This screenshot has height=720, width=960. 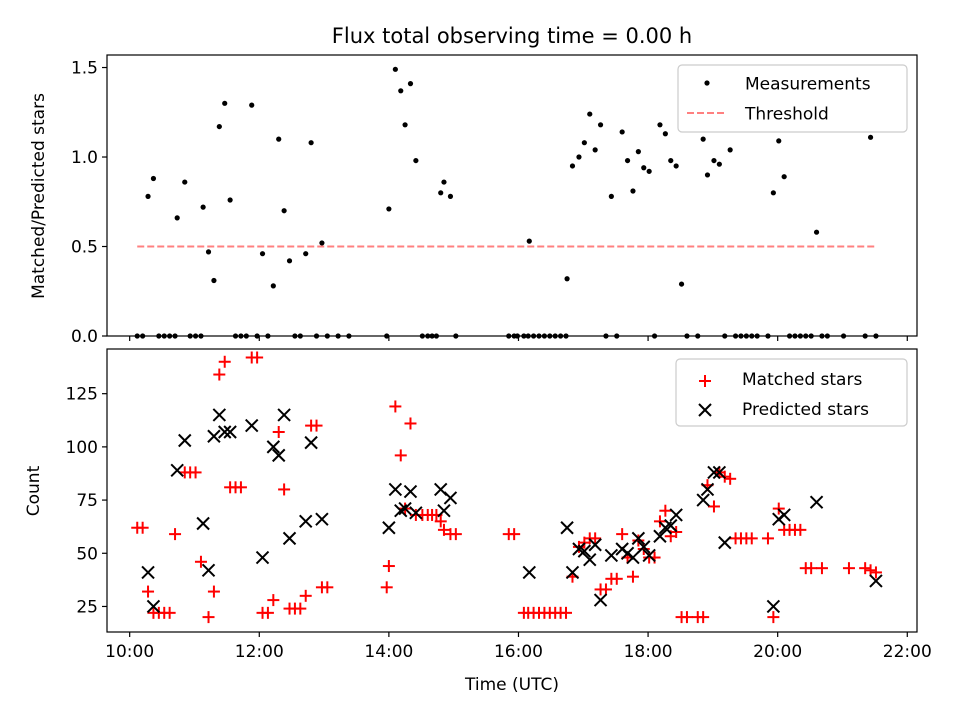 What do you see at coordinates (129, 652) in the screenshot?
I see `x-tick-label: 10:00` at bounding box center [129, 652].